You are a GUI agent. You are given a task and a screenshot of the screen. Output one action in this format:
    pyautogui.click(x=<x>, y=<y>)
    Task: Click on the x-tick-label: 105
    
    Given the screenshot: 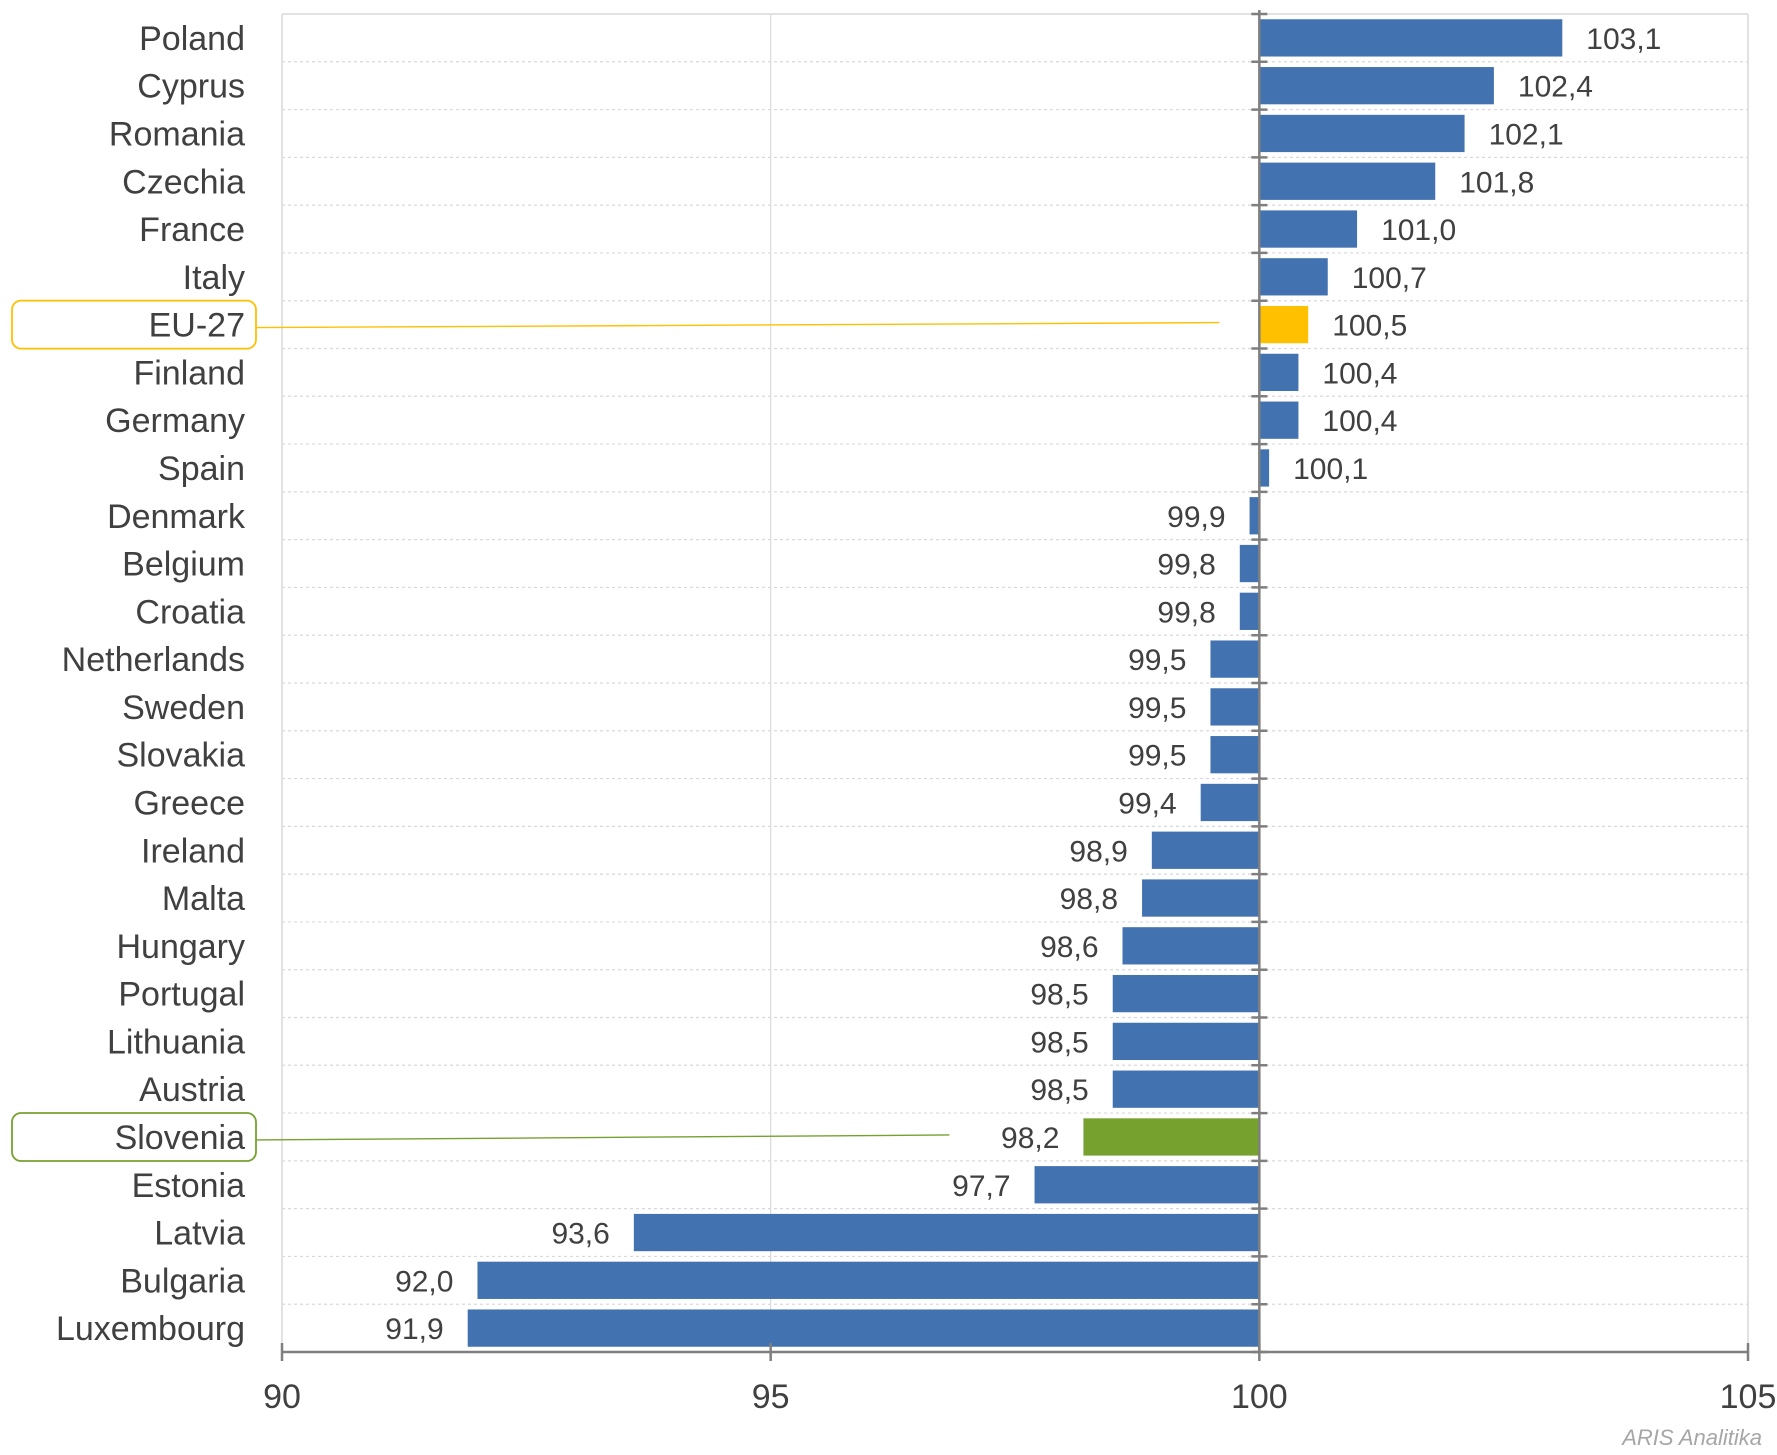 What is the action you would take?
    pyautogui.click(x=1748, y=1397)
    